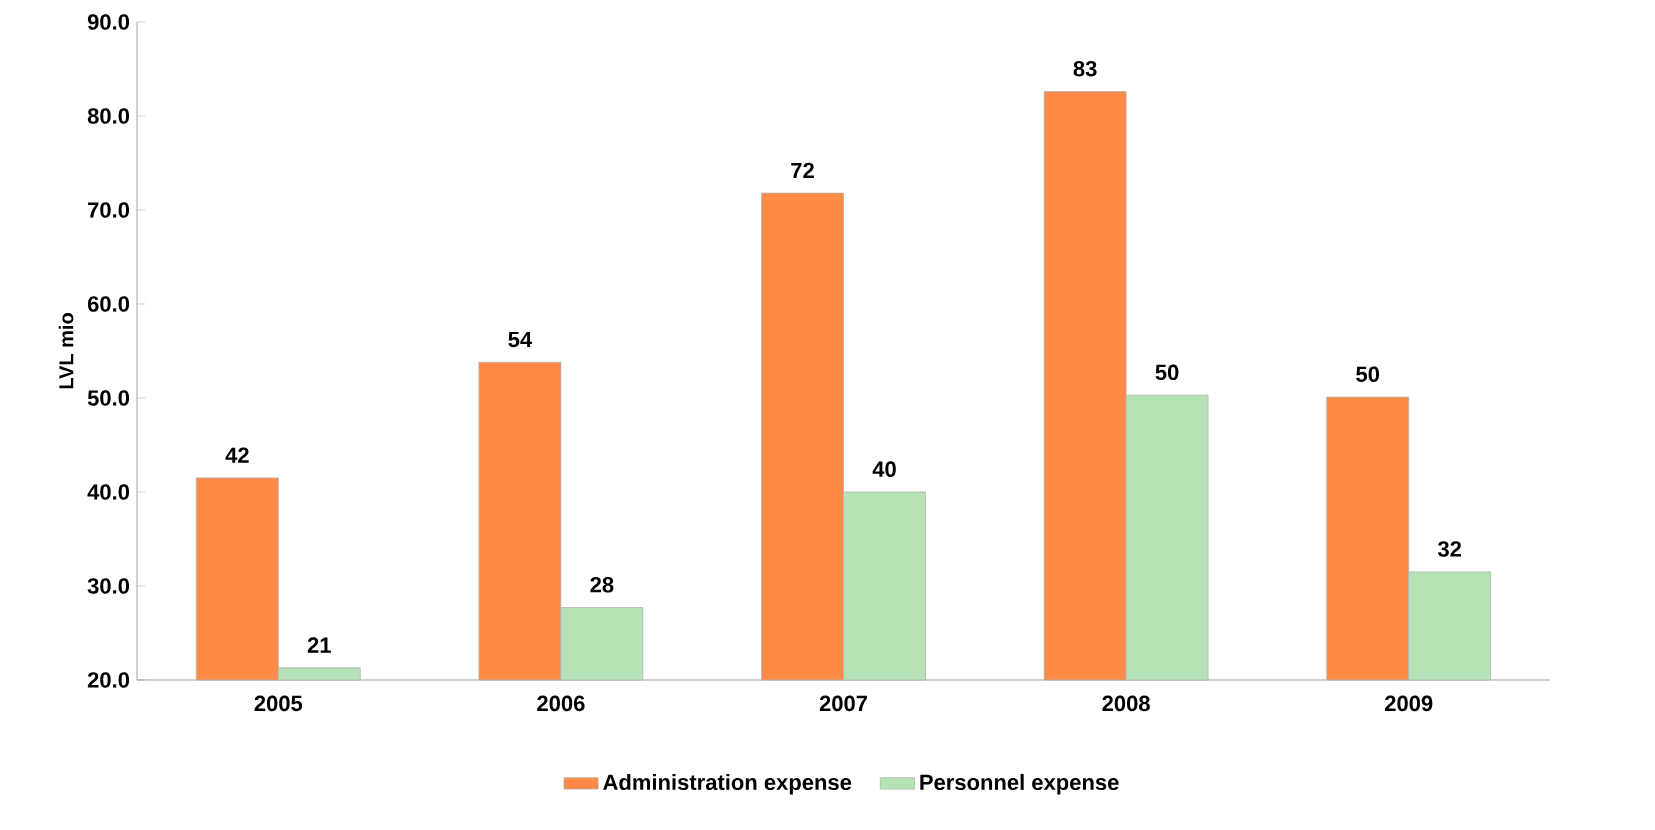  I want to click on y-tick-label: 70.0, so click(109, 210).